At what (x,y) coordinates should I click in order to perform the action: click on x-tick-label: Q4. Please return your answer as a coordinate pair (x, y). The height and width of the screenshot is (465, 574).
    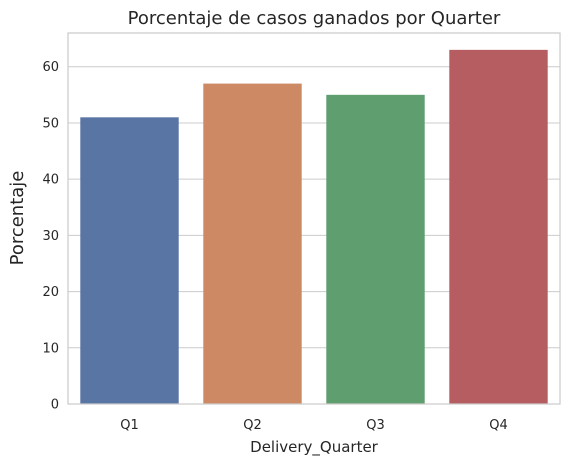
    Looking at the image, I should click on (498, 425).